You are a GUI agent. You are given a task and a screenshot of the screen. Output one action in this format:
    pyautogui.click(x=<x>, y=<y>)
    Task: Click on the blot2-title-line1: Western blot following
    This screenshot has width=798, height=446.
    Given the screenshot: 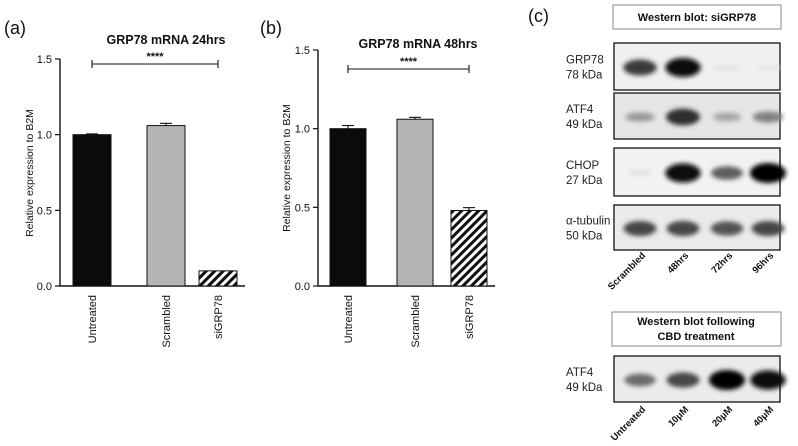 What is the action you would take?
    pyautogui.click(x=696, y=322)
    